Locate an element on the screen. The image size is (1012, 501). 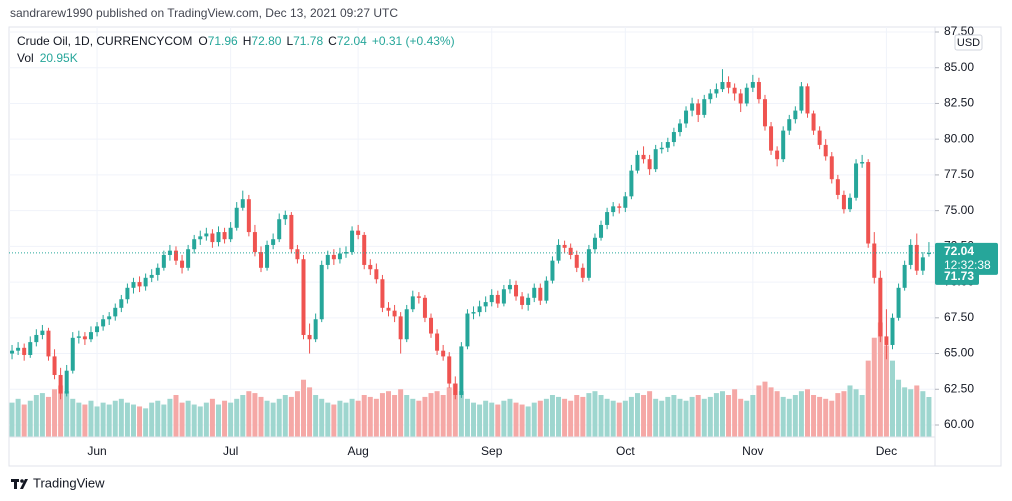
ohlc-label: C is located at coordinates (332, 41).